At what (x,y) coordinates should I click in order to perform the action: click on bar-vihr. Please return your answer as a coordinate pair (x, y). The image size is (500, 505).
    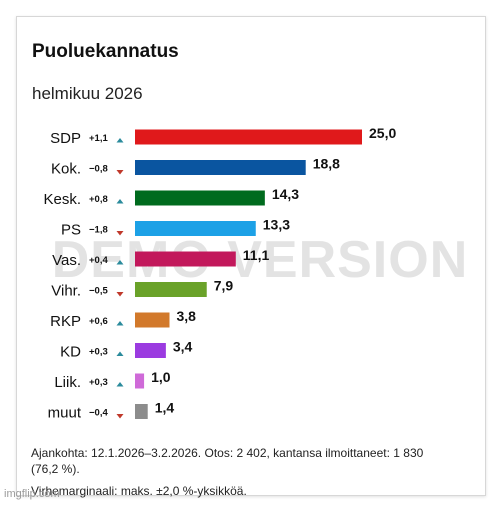
    Looking at the image, I should click on (171, 289).